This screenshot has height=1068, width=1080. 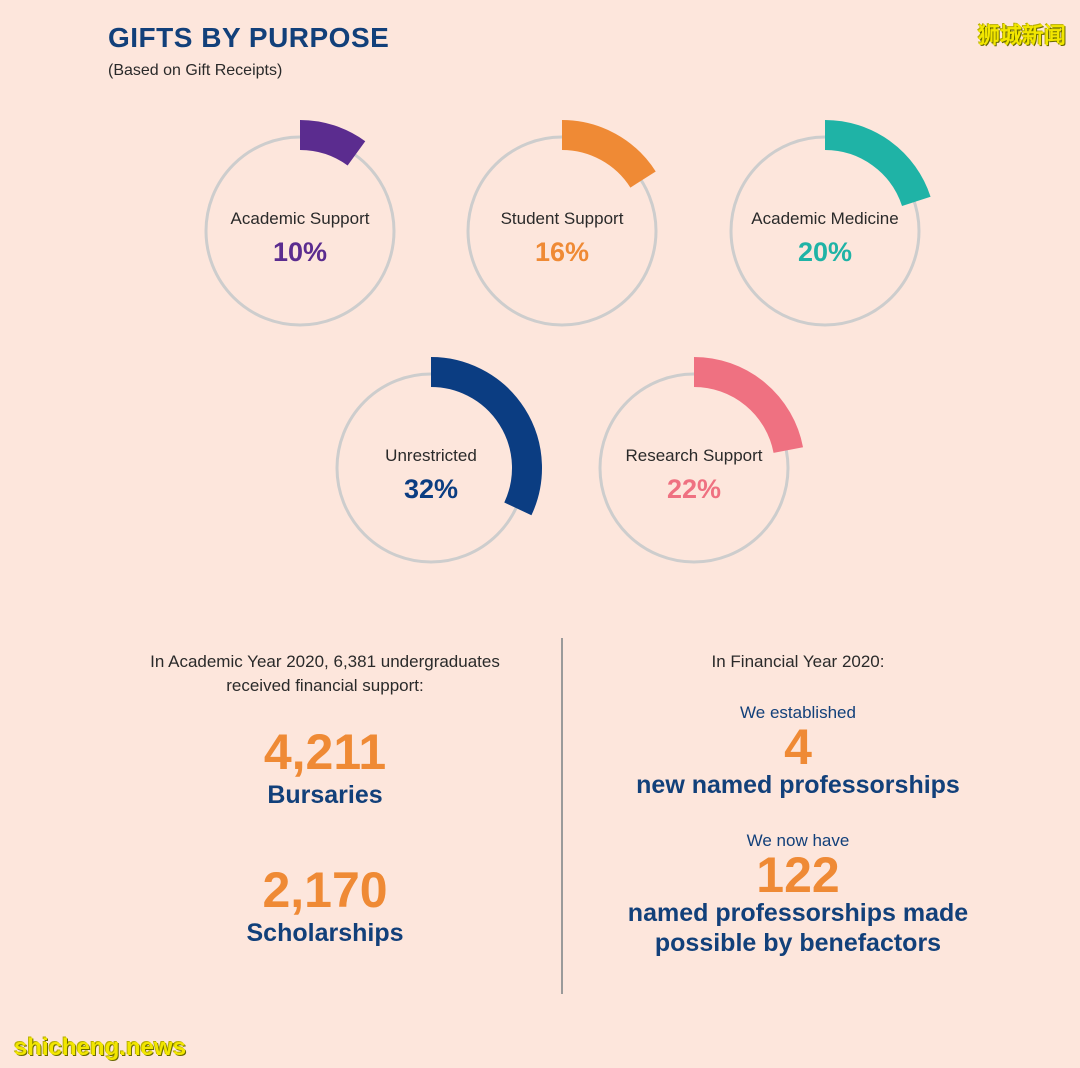 What do you see at coordinates (877, 163) in the screenshot?
I see `academic-medicine-donut-arc` at bounding box center [877, 163].